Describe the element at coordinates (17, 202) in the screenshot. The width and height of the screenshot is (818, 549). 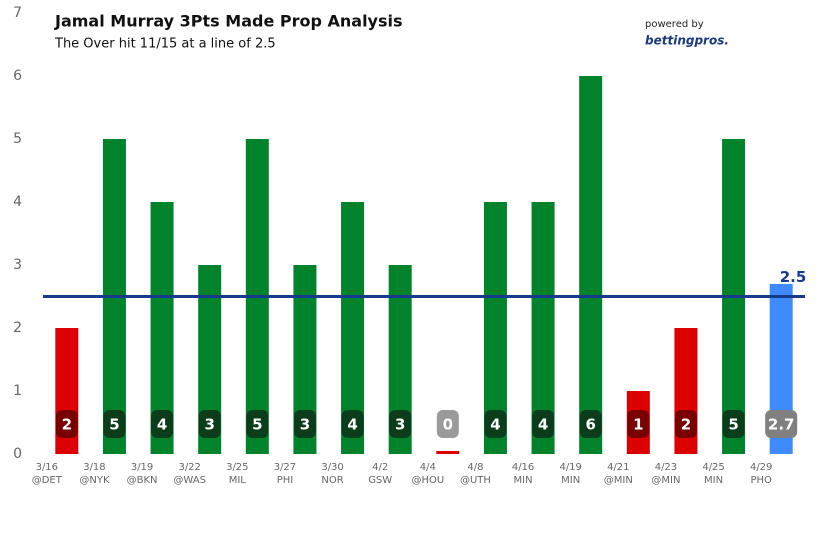
I see `y-tick-label: 4` at that location.